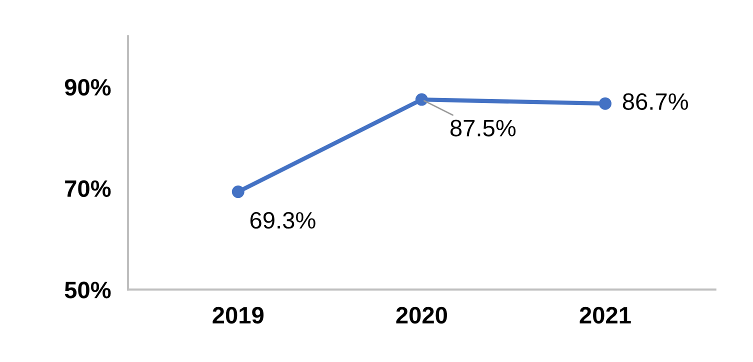 The width and height of the screenshot is (753, 362). I want to click on x-tick-label: 2021, so click(605, 315).